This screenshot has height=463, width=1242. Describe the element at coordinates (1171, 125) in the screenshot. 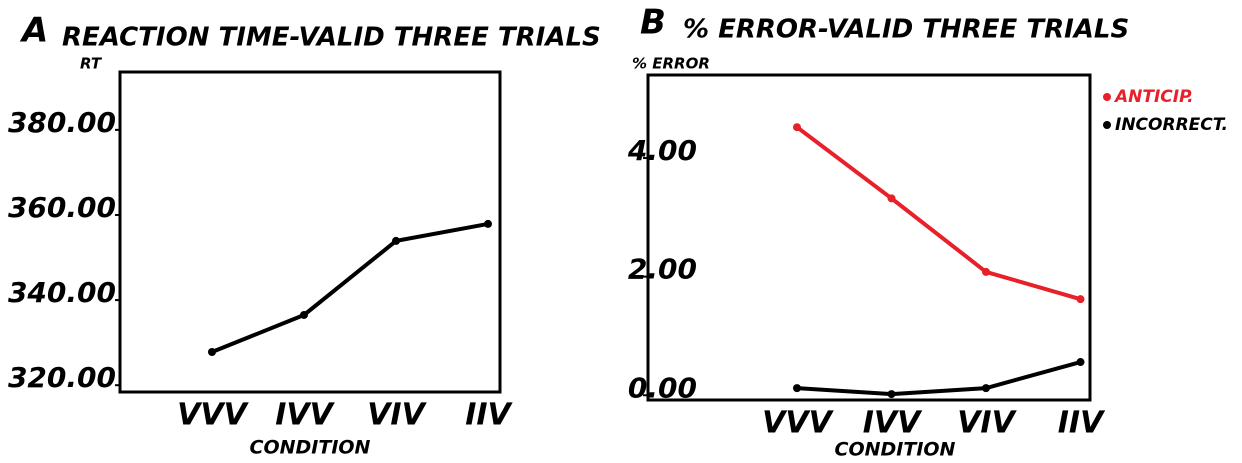

I see `legend-label: INCORRECT.` at that location.